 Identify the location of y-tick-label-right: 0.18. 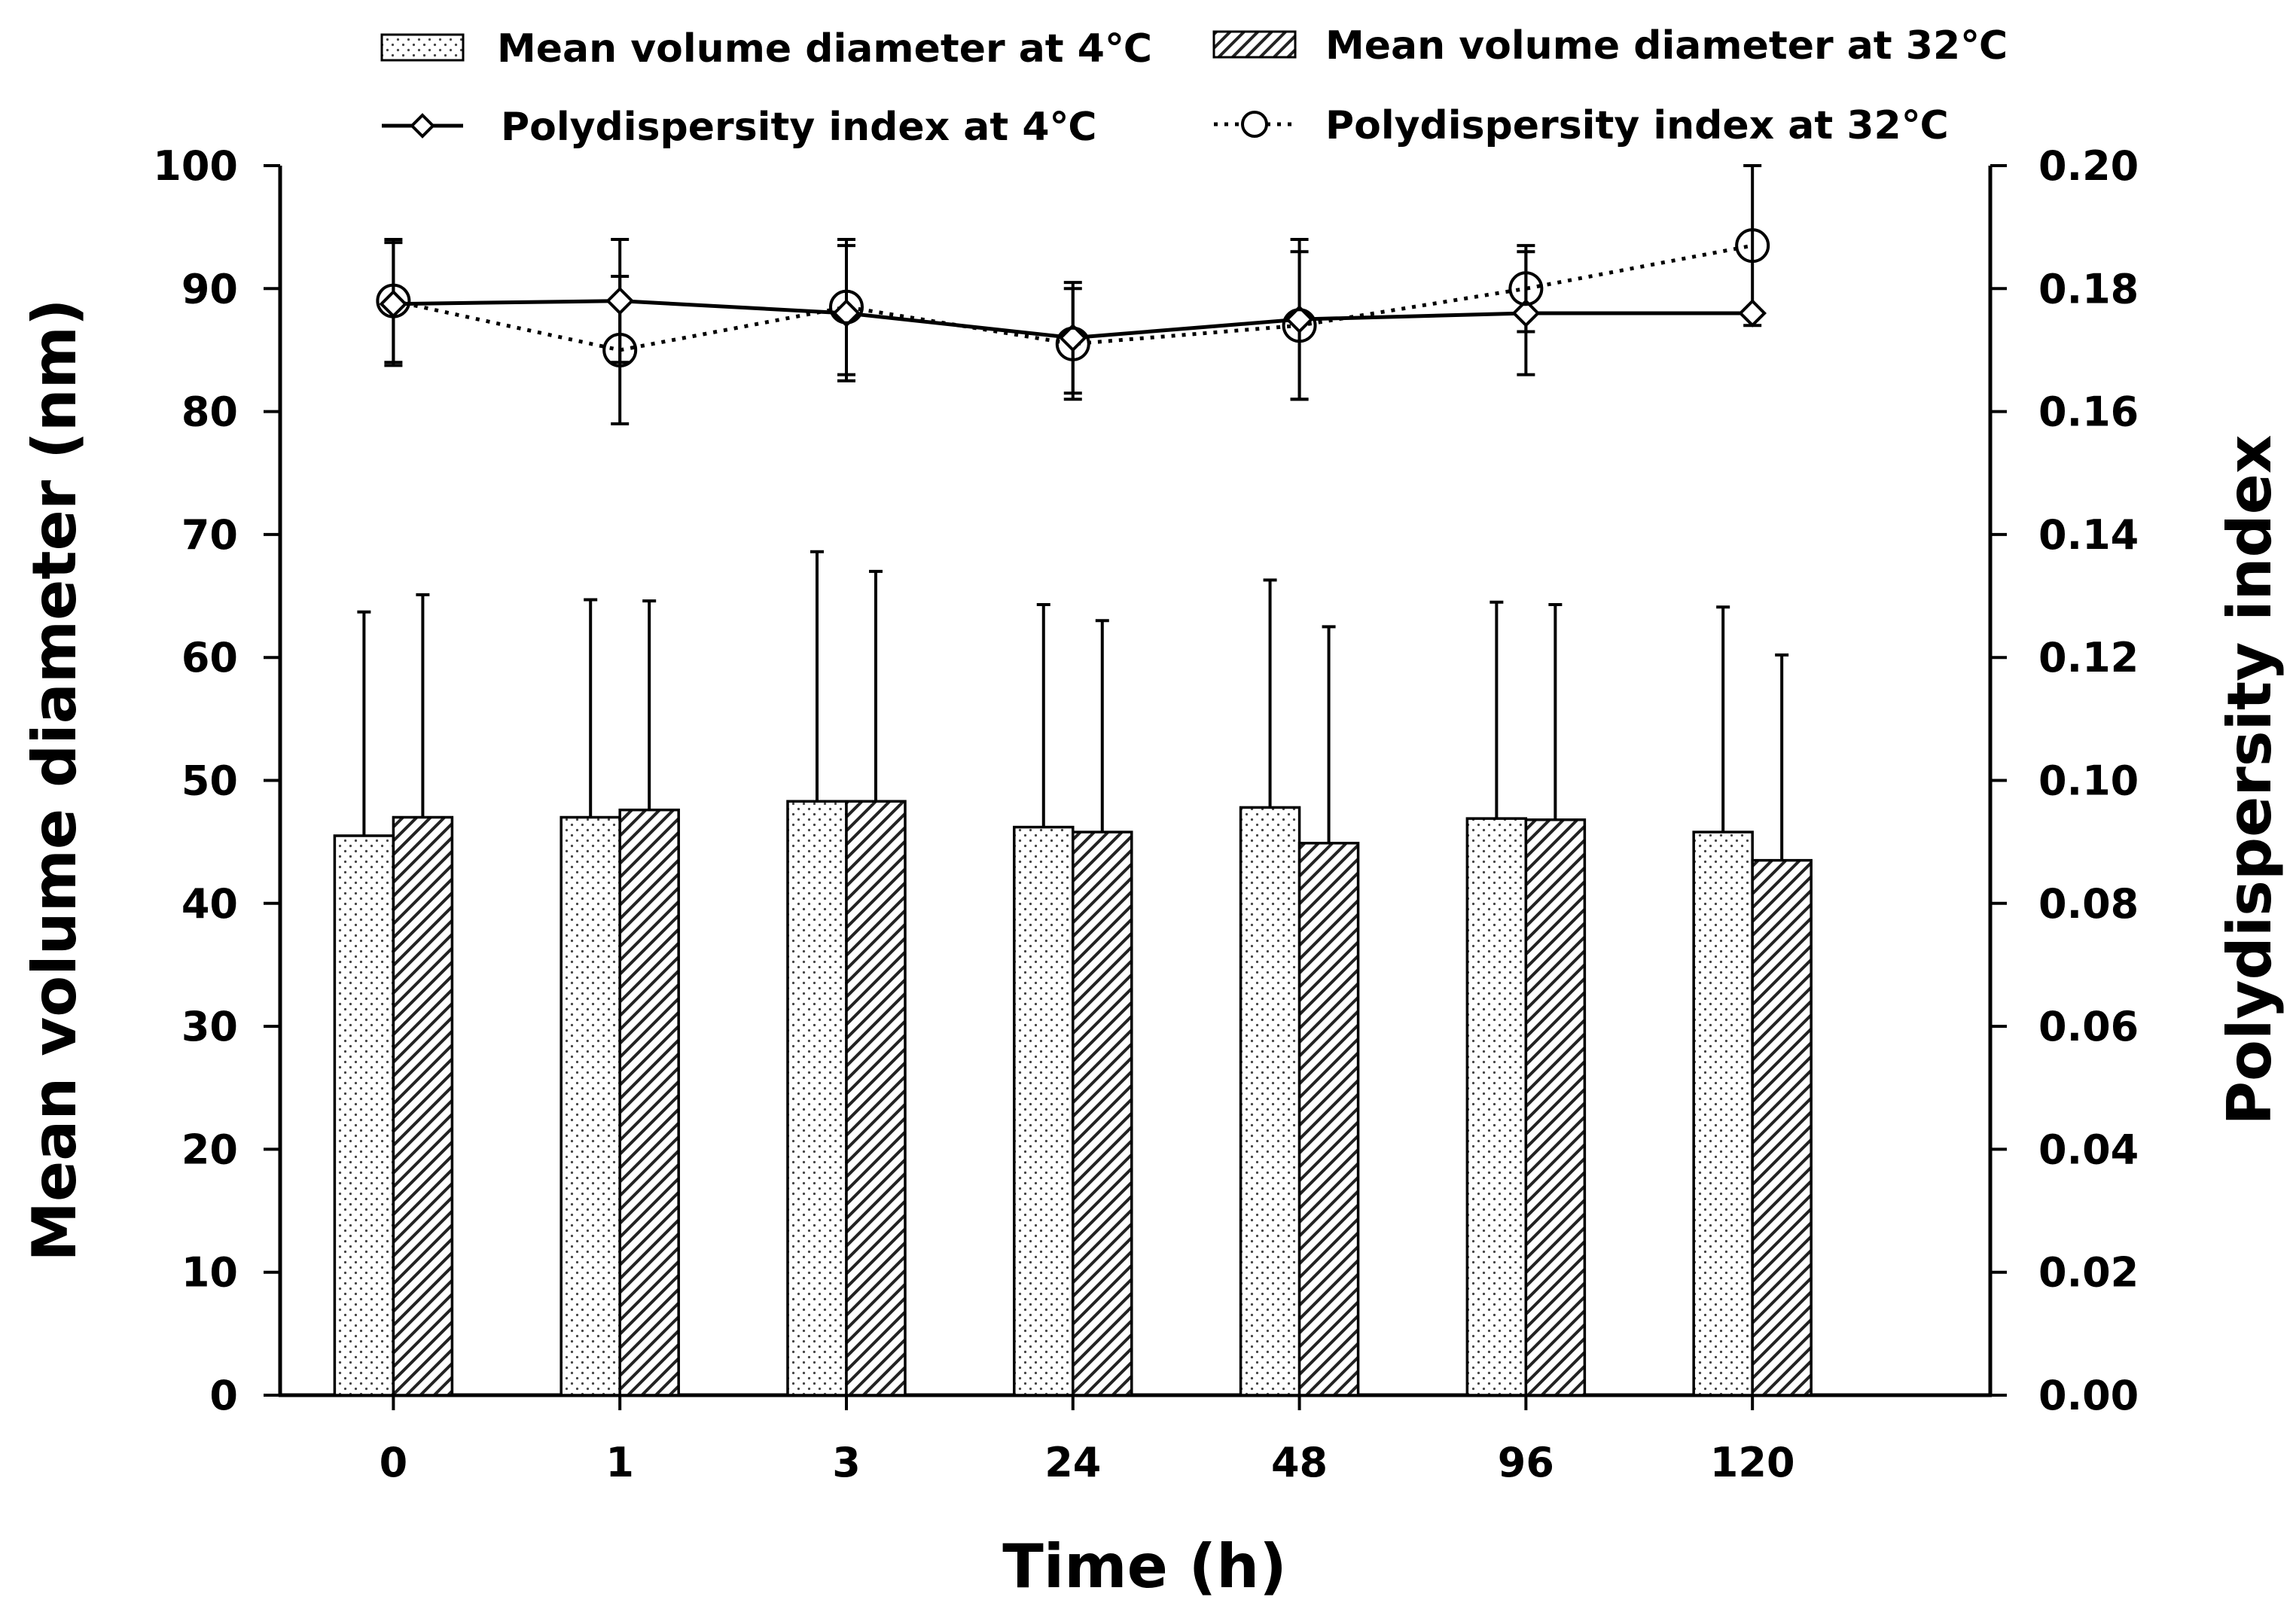
(2088, 288).